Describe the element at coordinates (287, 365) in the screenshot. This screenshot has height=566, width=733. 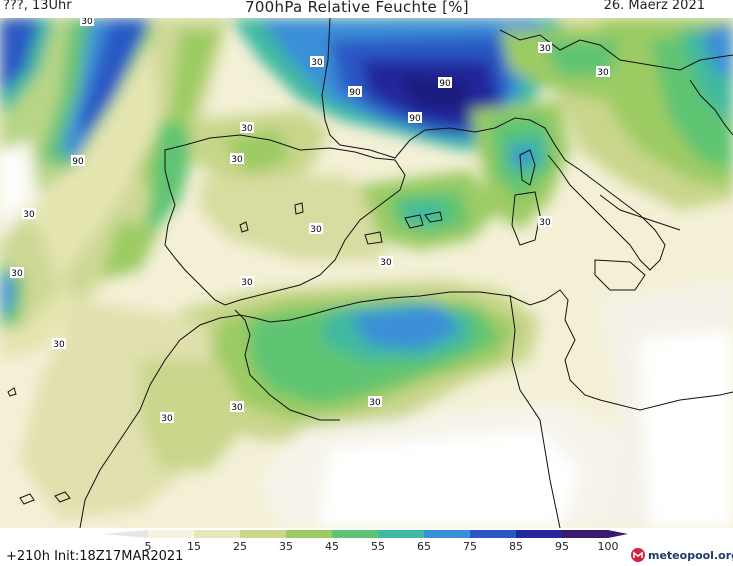
I see `border-morocco-algeria` at that location.